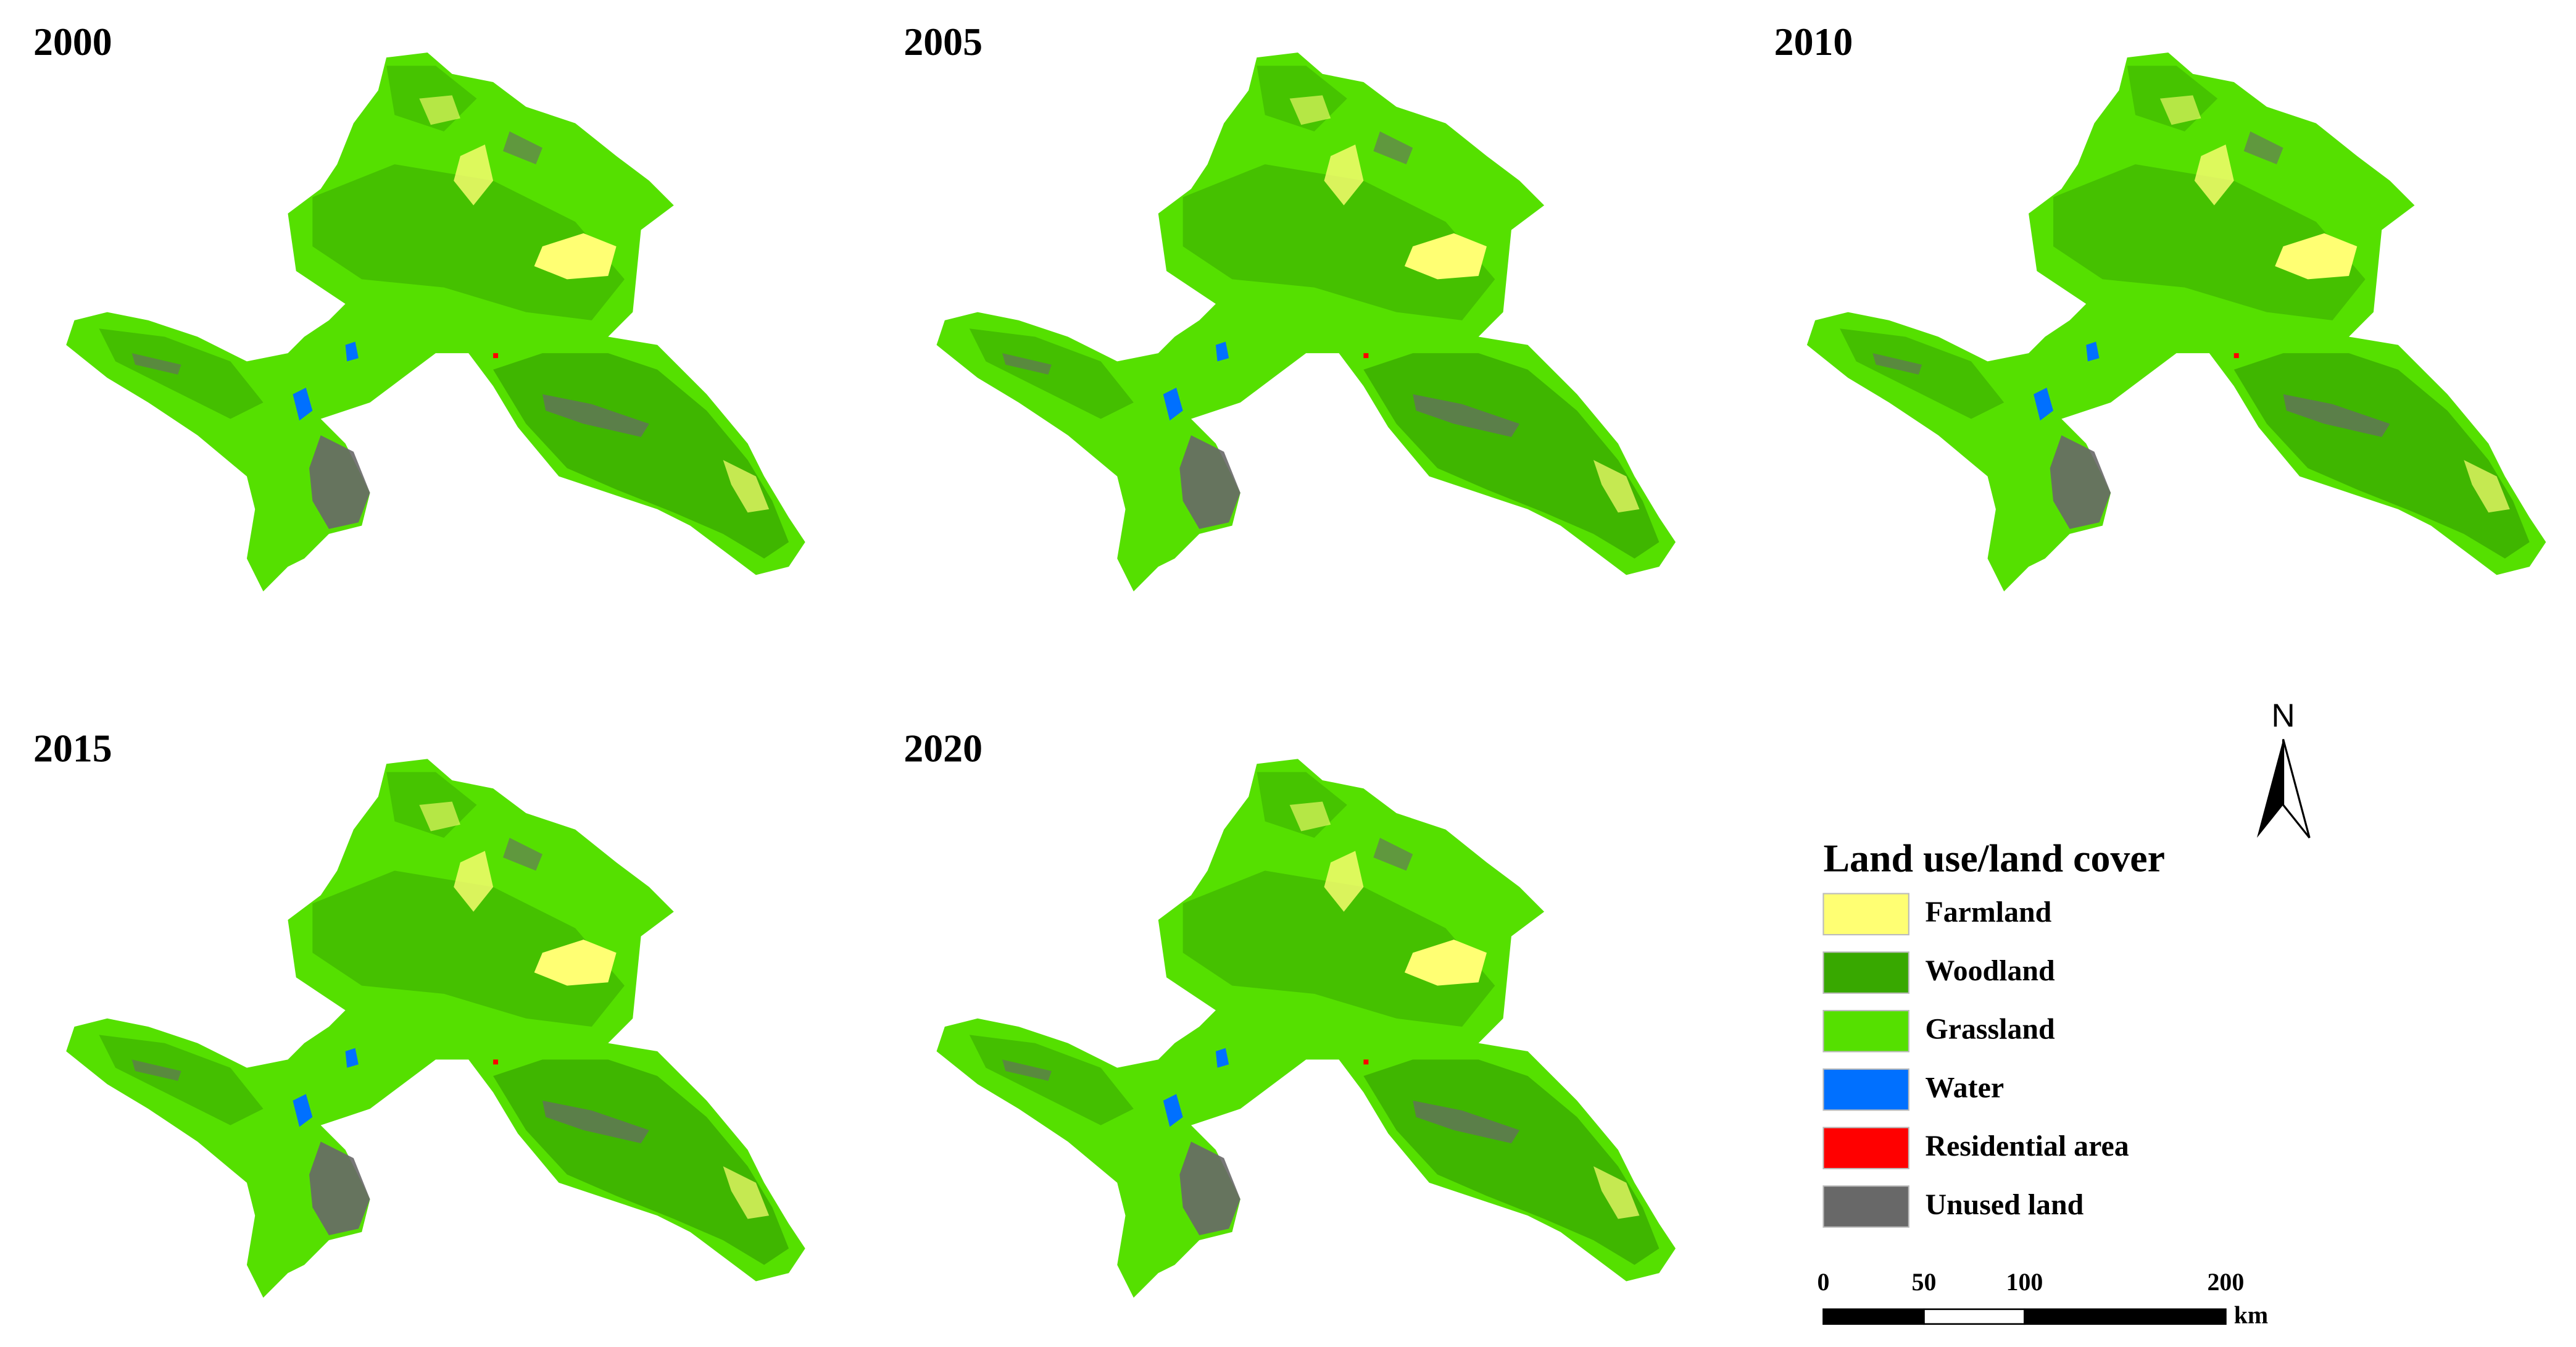 This screenshot has width=2576, height=1347. Describe the element at coordinates (1814, 42) in the screenshot. I see `map-year: 2010` at that location.